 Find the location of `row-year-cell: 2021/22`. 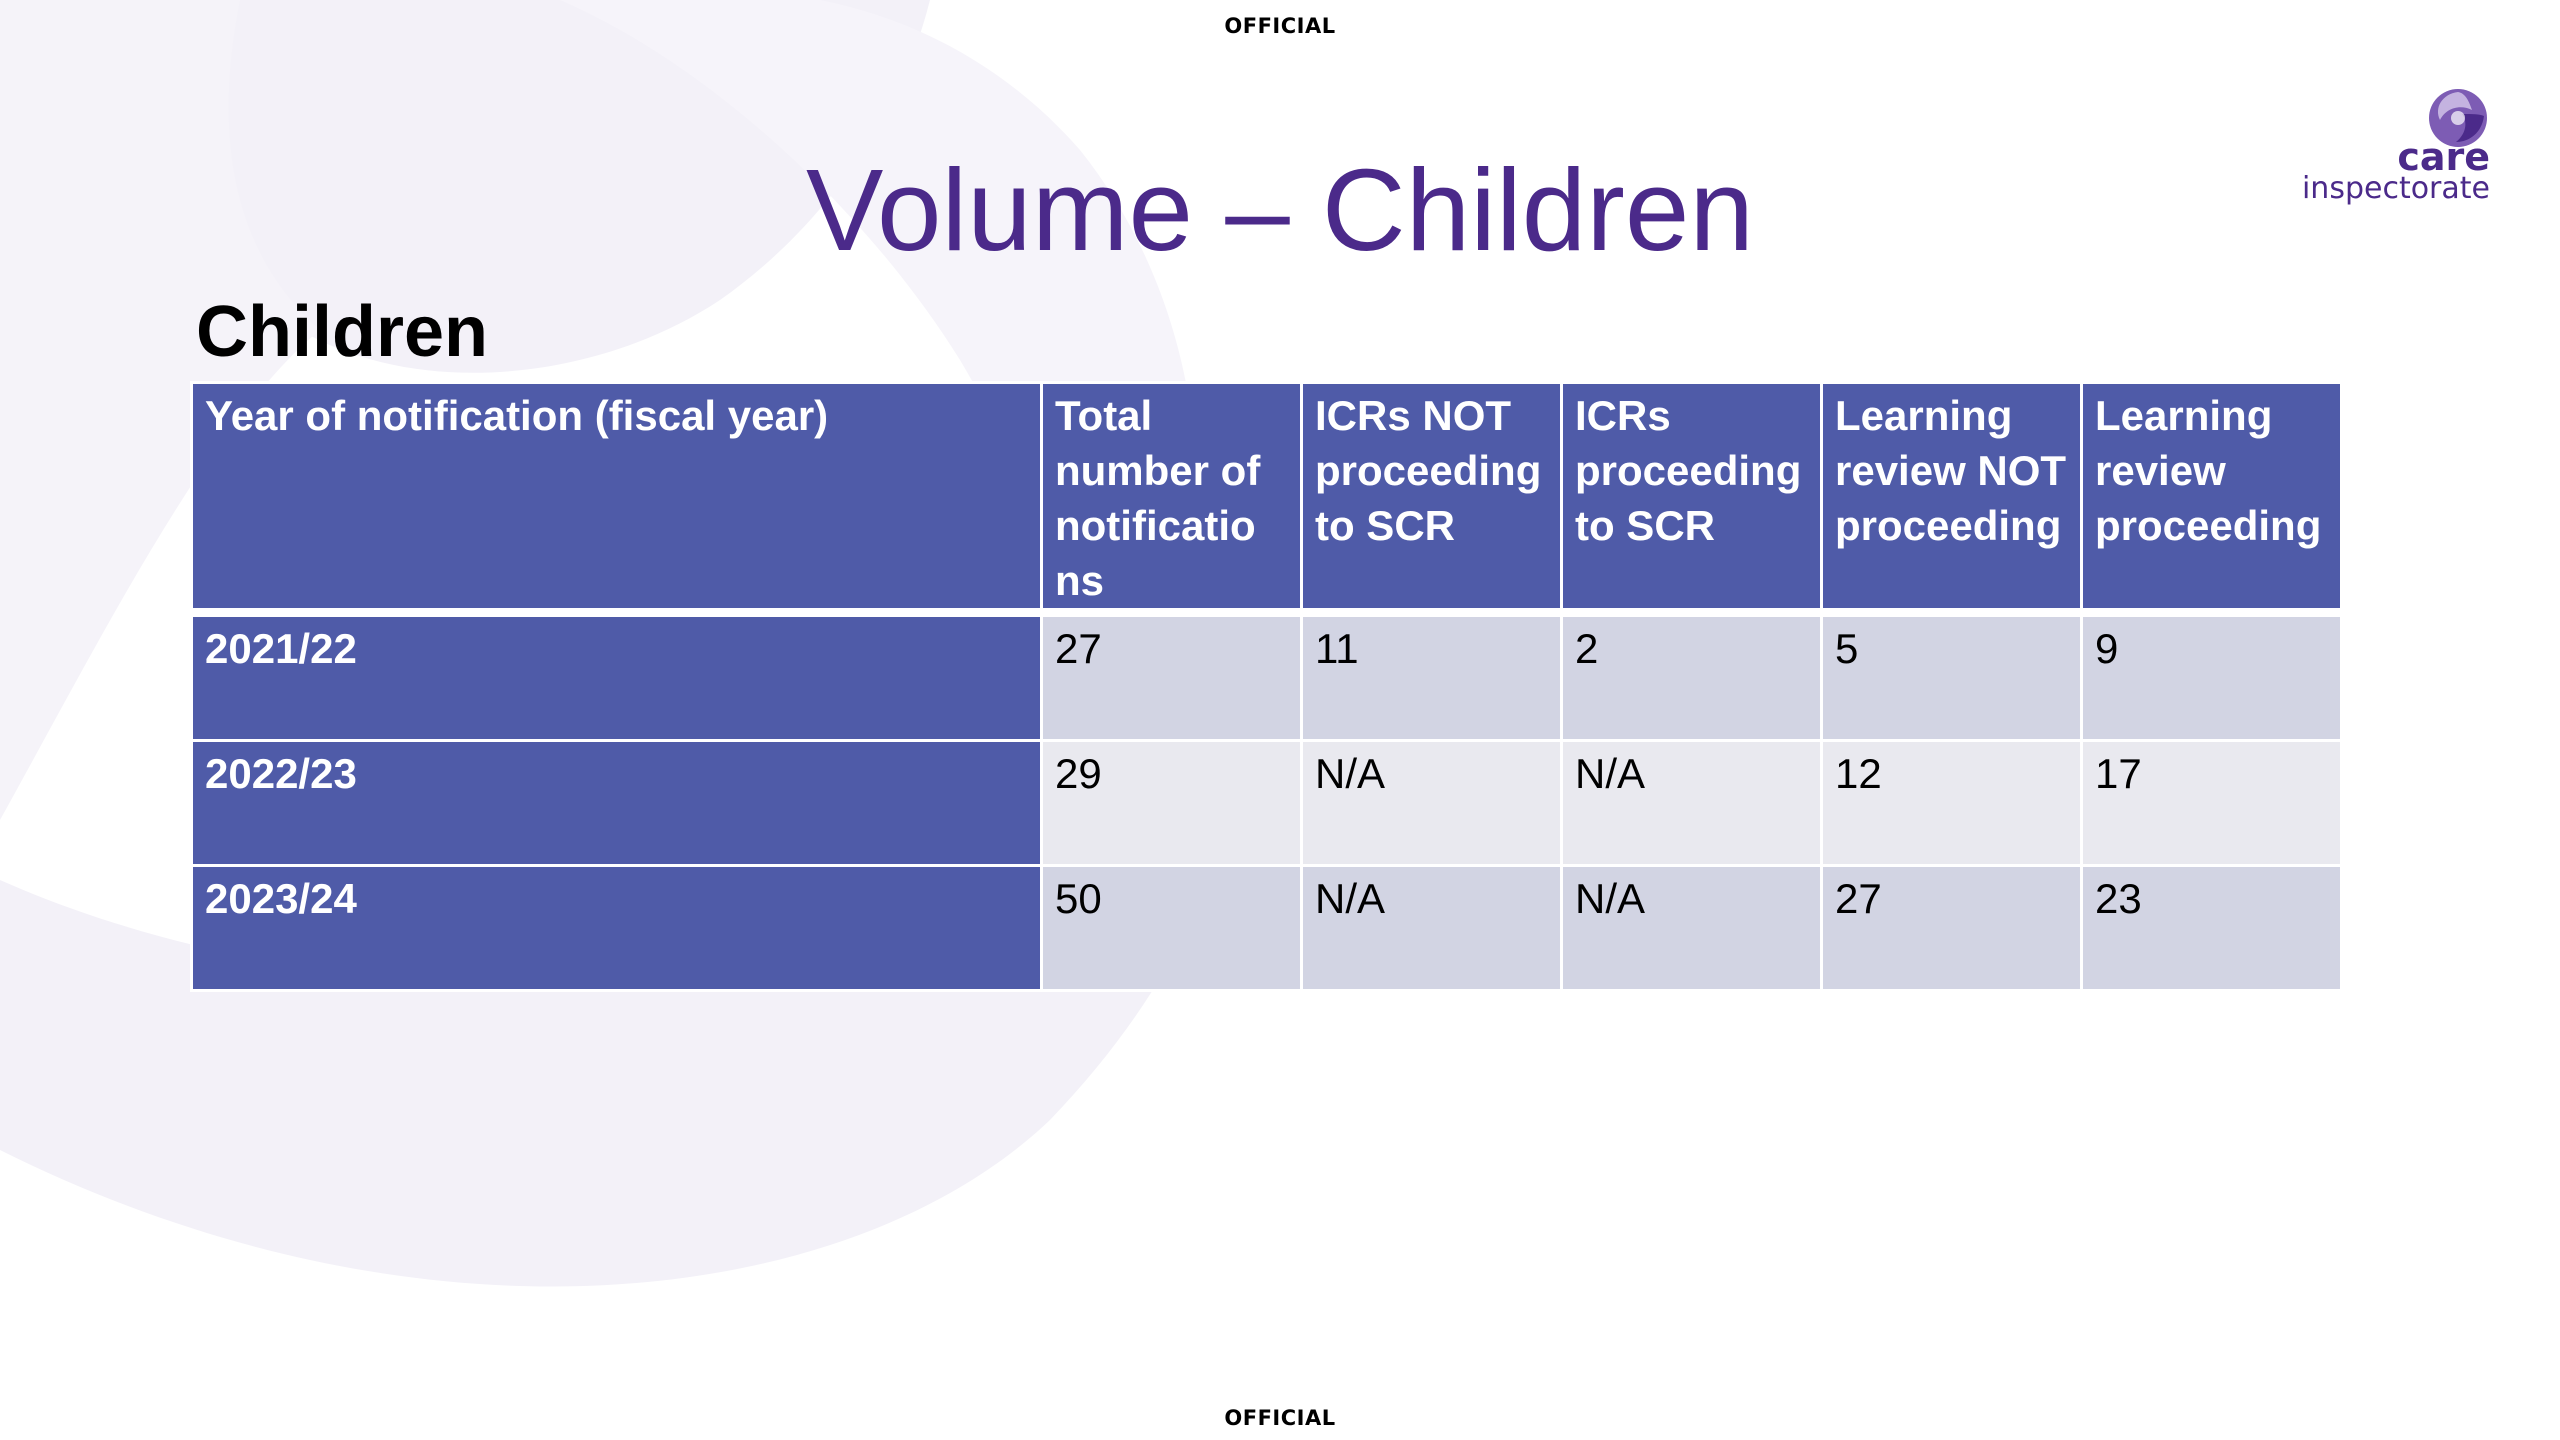

row-year-cell: 2021/22 is located at coordinates (616, 676).